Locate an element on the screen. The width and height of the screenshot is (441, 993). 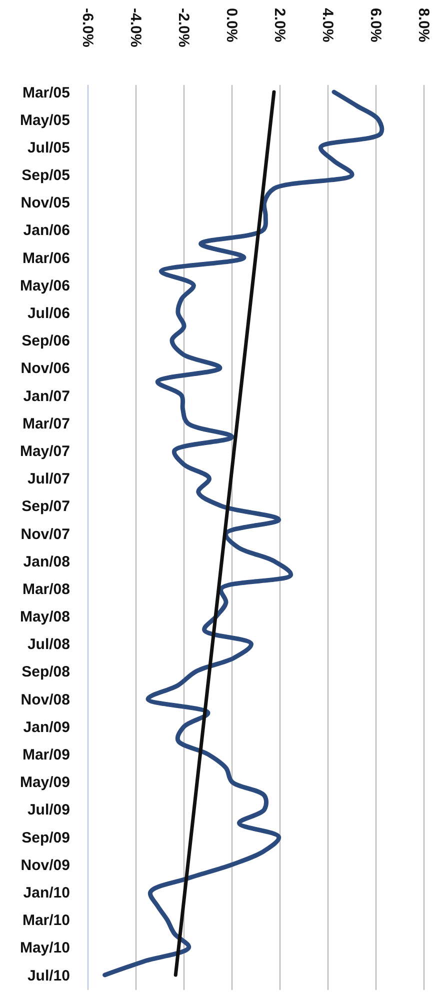
y-tick-label: May/10 is located at coordinates (45, 948).